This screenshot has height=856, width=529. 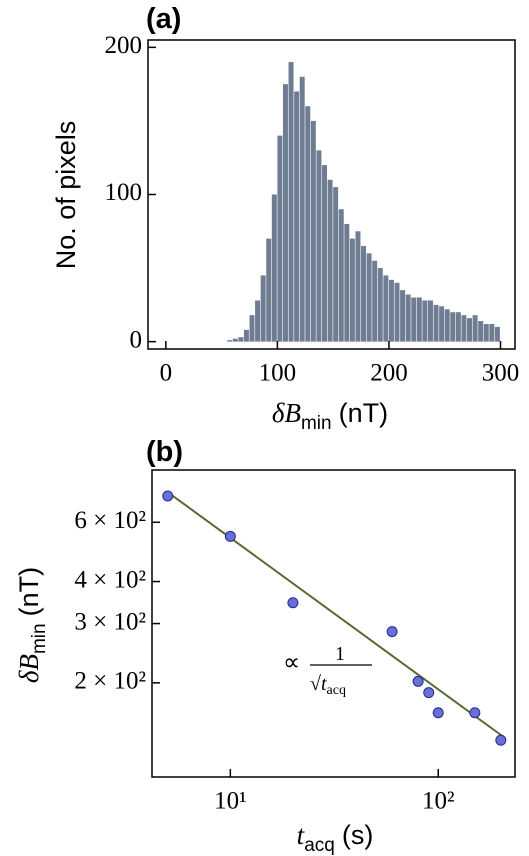 I want to click on annotation: ∝ 1 √tacq, so click(x=327, y=670).